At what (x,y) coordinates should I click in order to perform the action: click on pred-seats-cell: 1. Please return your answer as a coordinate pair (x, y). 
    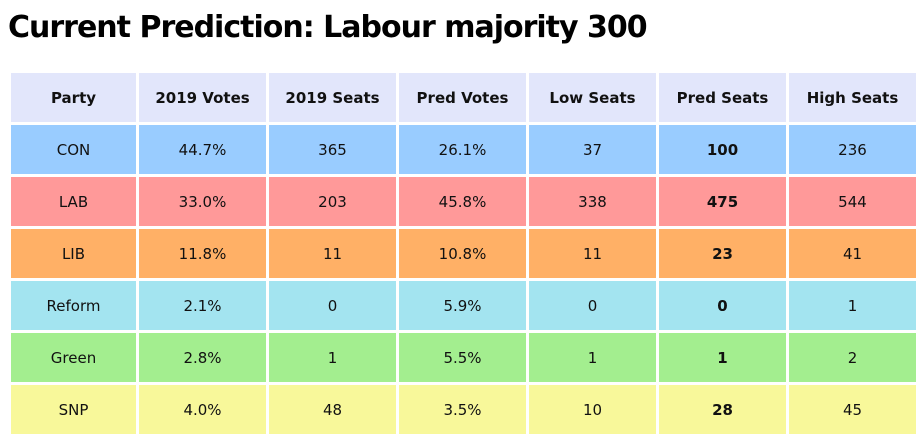
    Looking at the image, I should click on (722, 357).